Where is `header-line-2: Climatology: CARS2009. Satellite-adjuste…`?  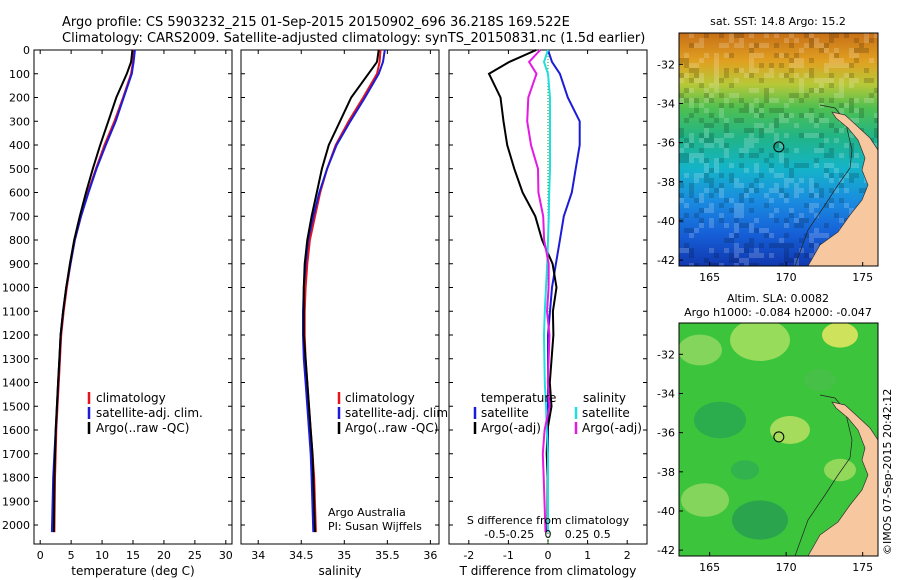
header-line-2: Climatology: CARS2009. Satellite-adjuste… is located at coordinates (353, 38).